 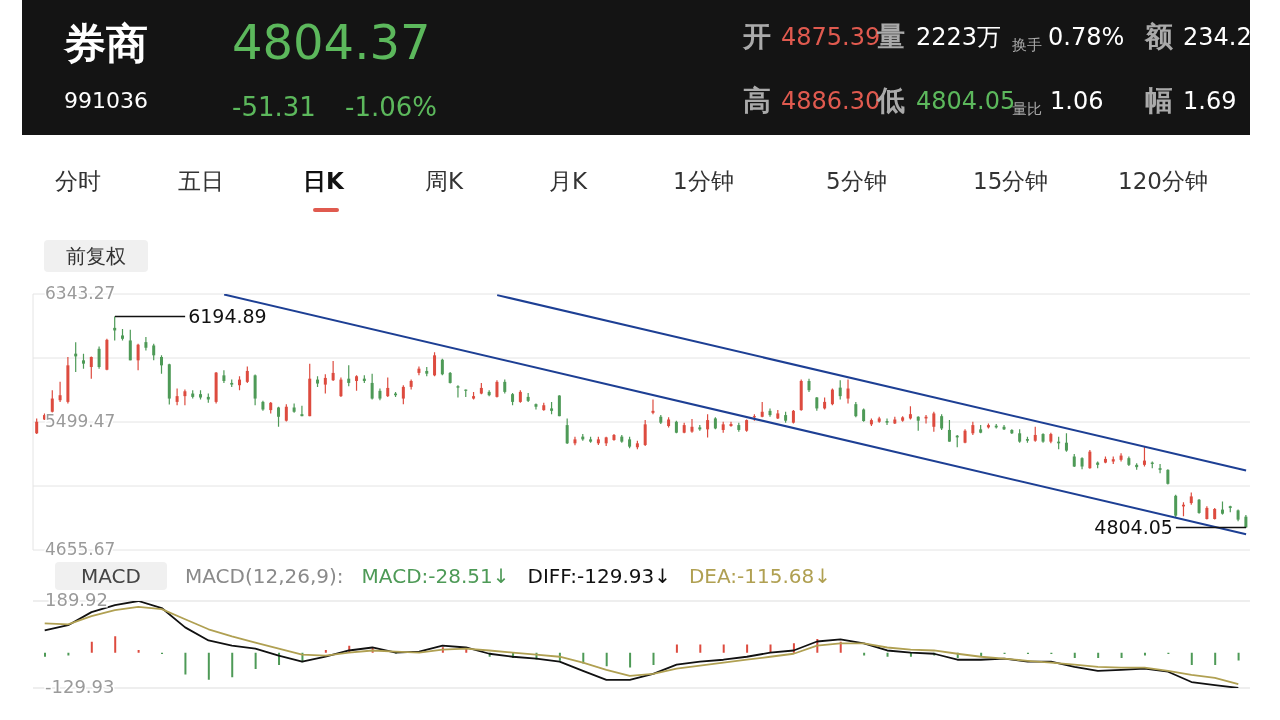 What do you see at coordinates (76, 599) in the screenshot?
I see `y-tick-label: 189.92` at bounding box center [76, 599].